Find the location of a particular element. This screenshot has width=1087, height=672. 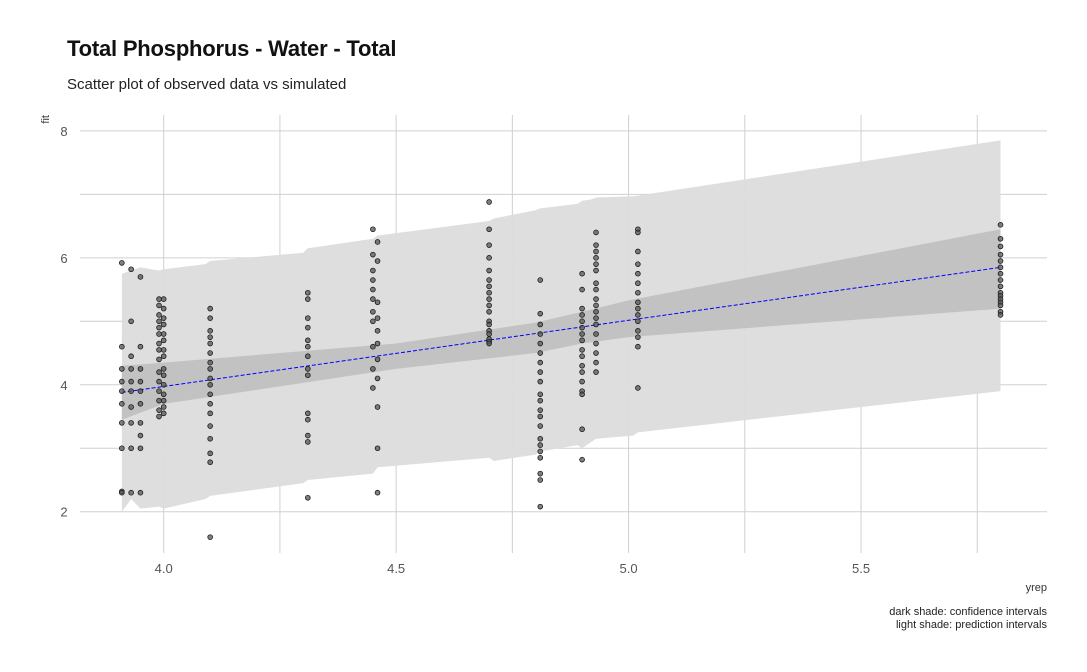

x-tick-label: 4.0 is located at coordinates (164, 568).